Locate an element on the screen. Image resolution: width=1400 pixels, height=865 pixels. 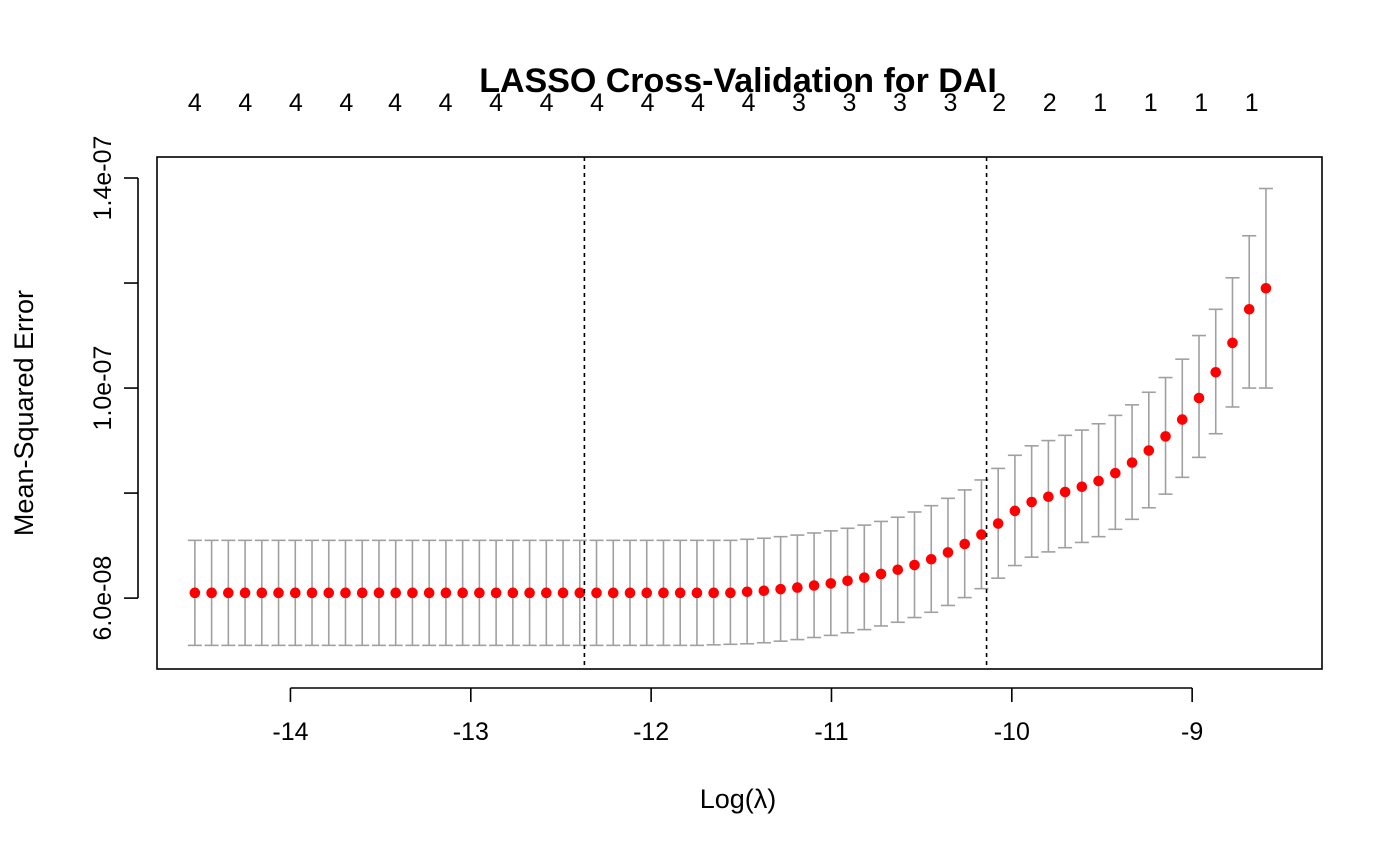
x-tick-label: -11 is located at coordinates (831, 732).